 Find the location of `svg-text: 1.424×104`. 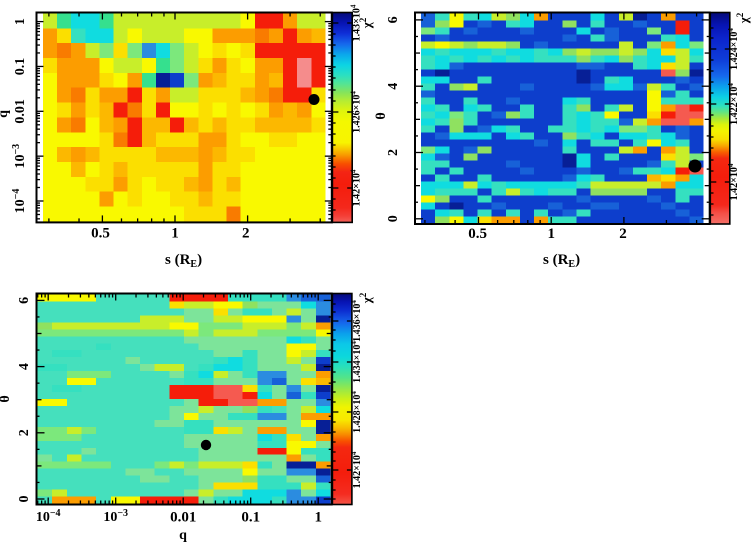

svg-text: 1.424×104 is located at coordinates (733, 49).